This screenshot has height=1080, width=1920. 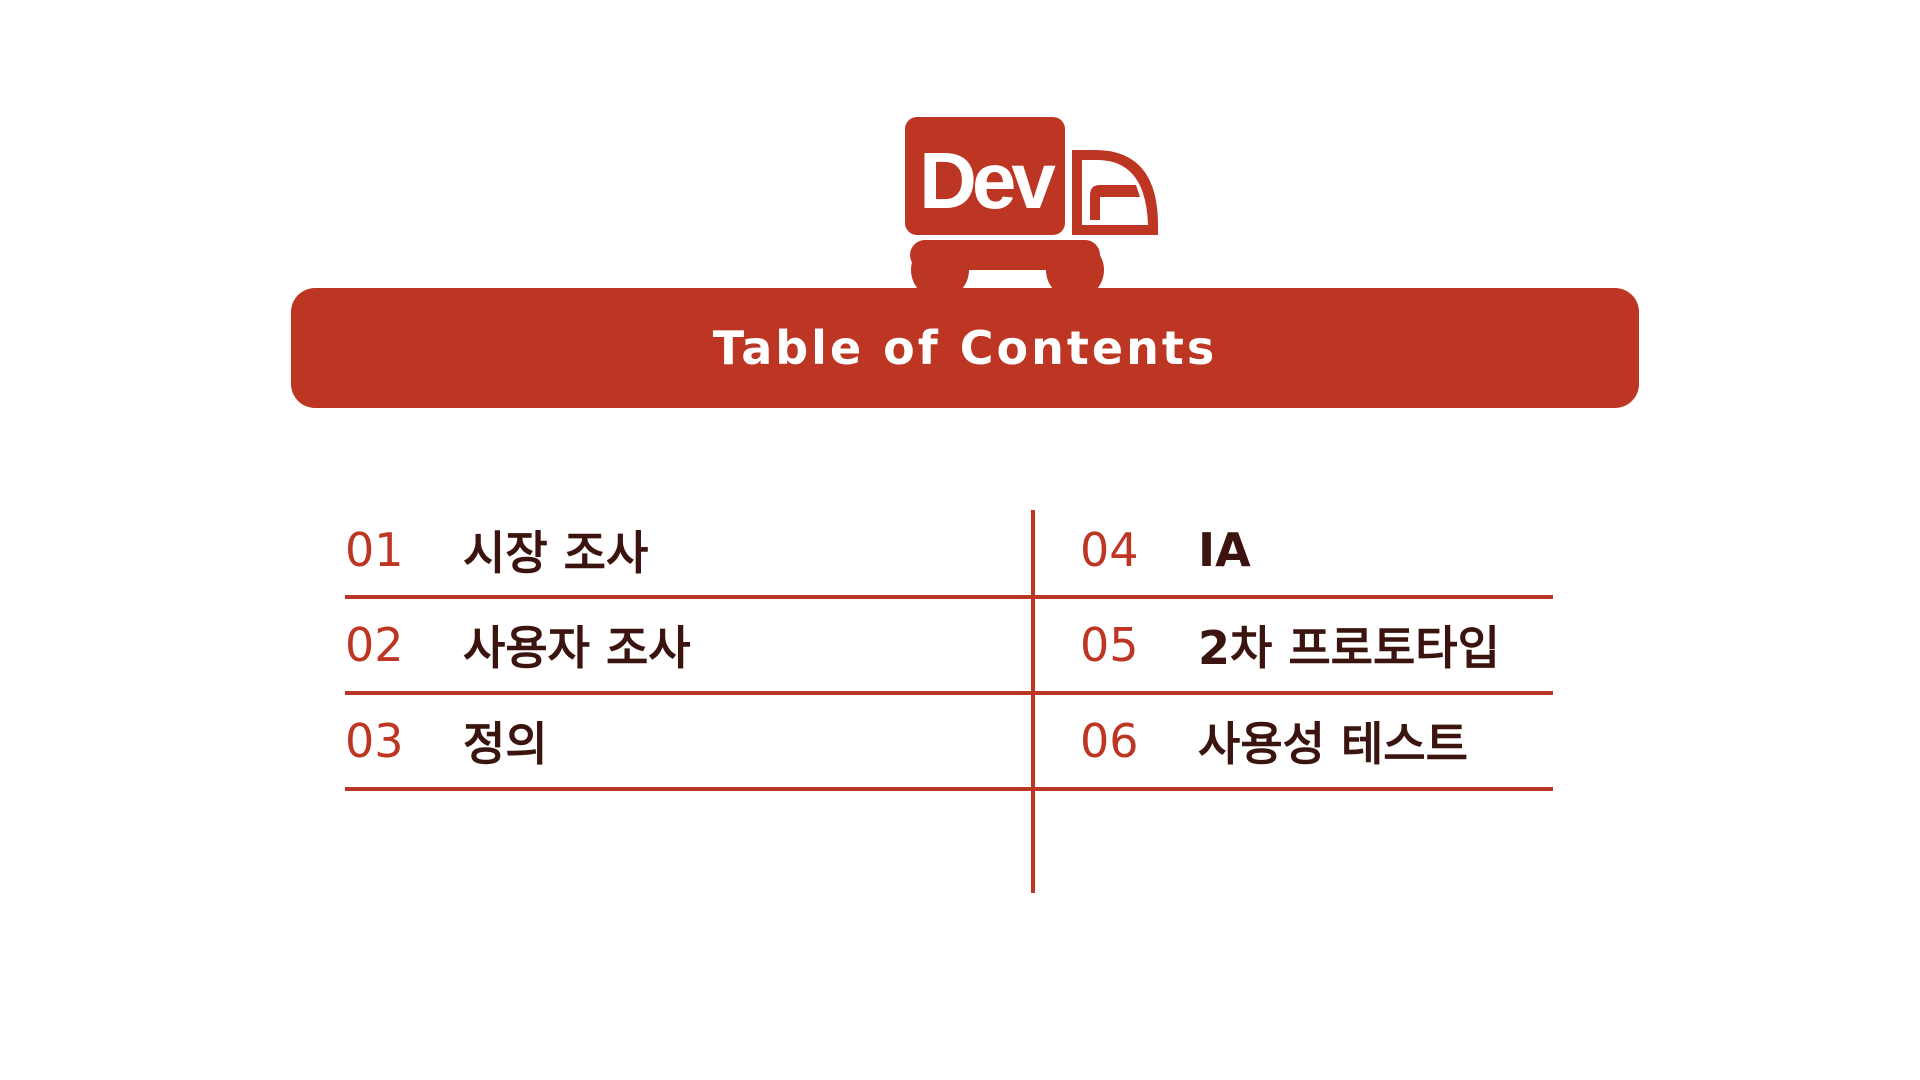 I want to click on toc-label: 정의, so click(x=505, y=744).